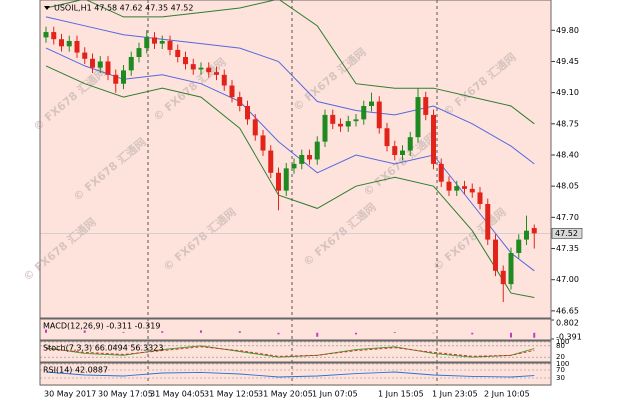 The image size is (623, 400). I want to click on y-tick-label: 30, so click(560, 378).